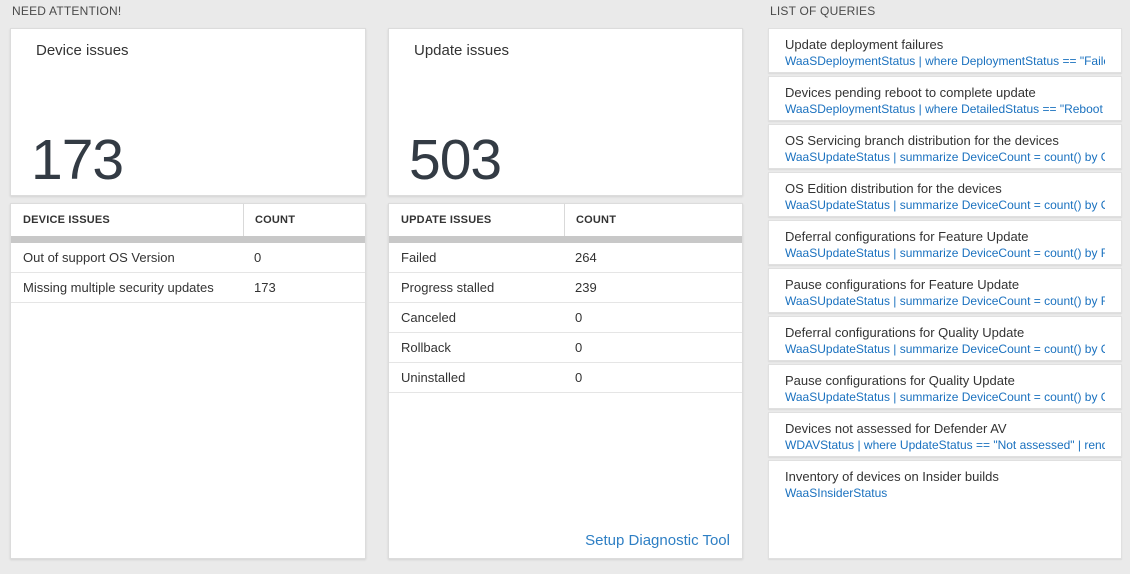 This screenshot has height=574, width=1130. I want to click on device-issues-table-header: DEVICE ISSUES COUNT, so click(188, 220).